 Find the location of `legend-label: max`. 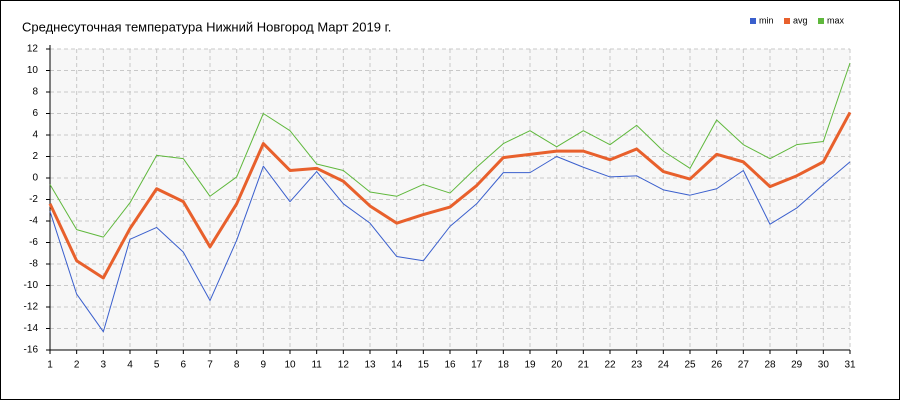

legend-label: max is located at coordinates (836, 20).